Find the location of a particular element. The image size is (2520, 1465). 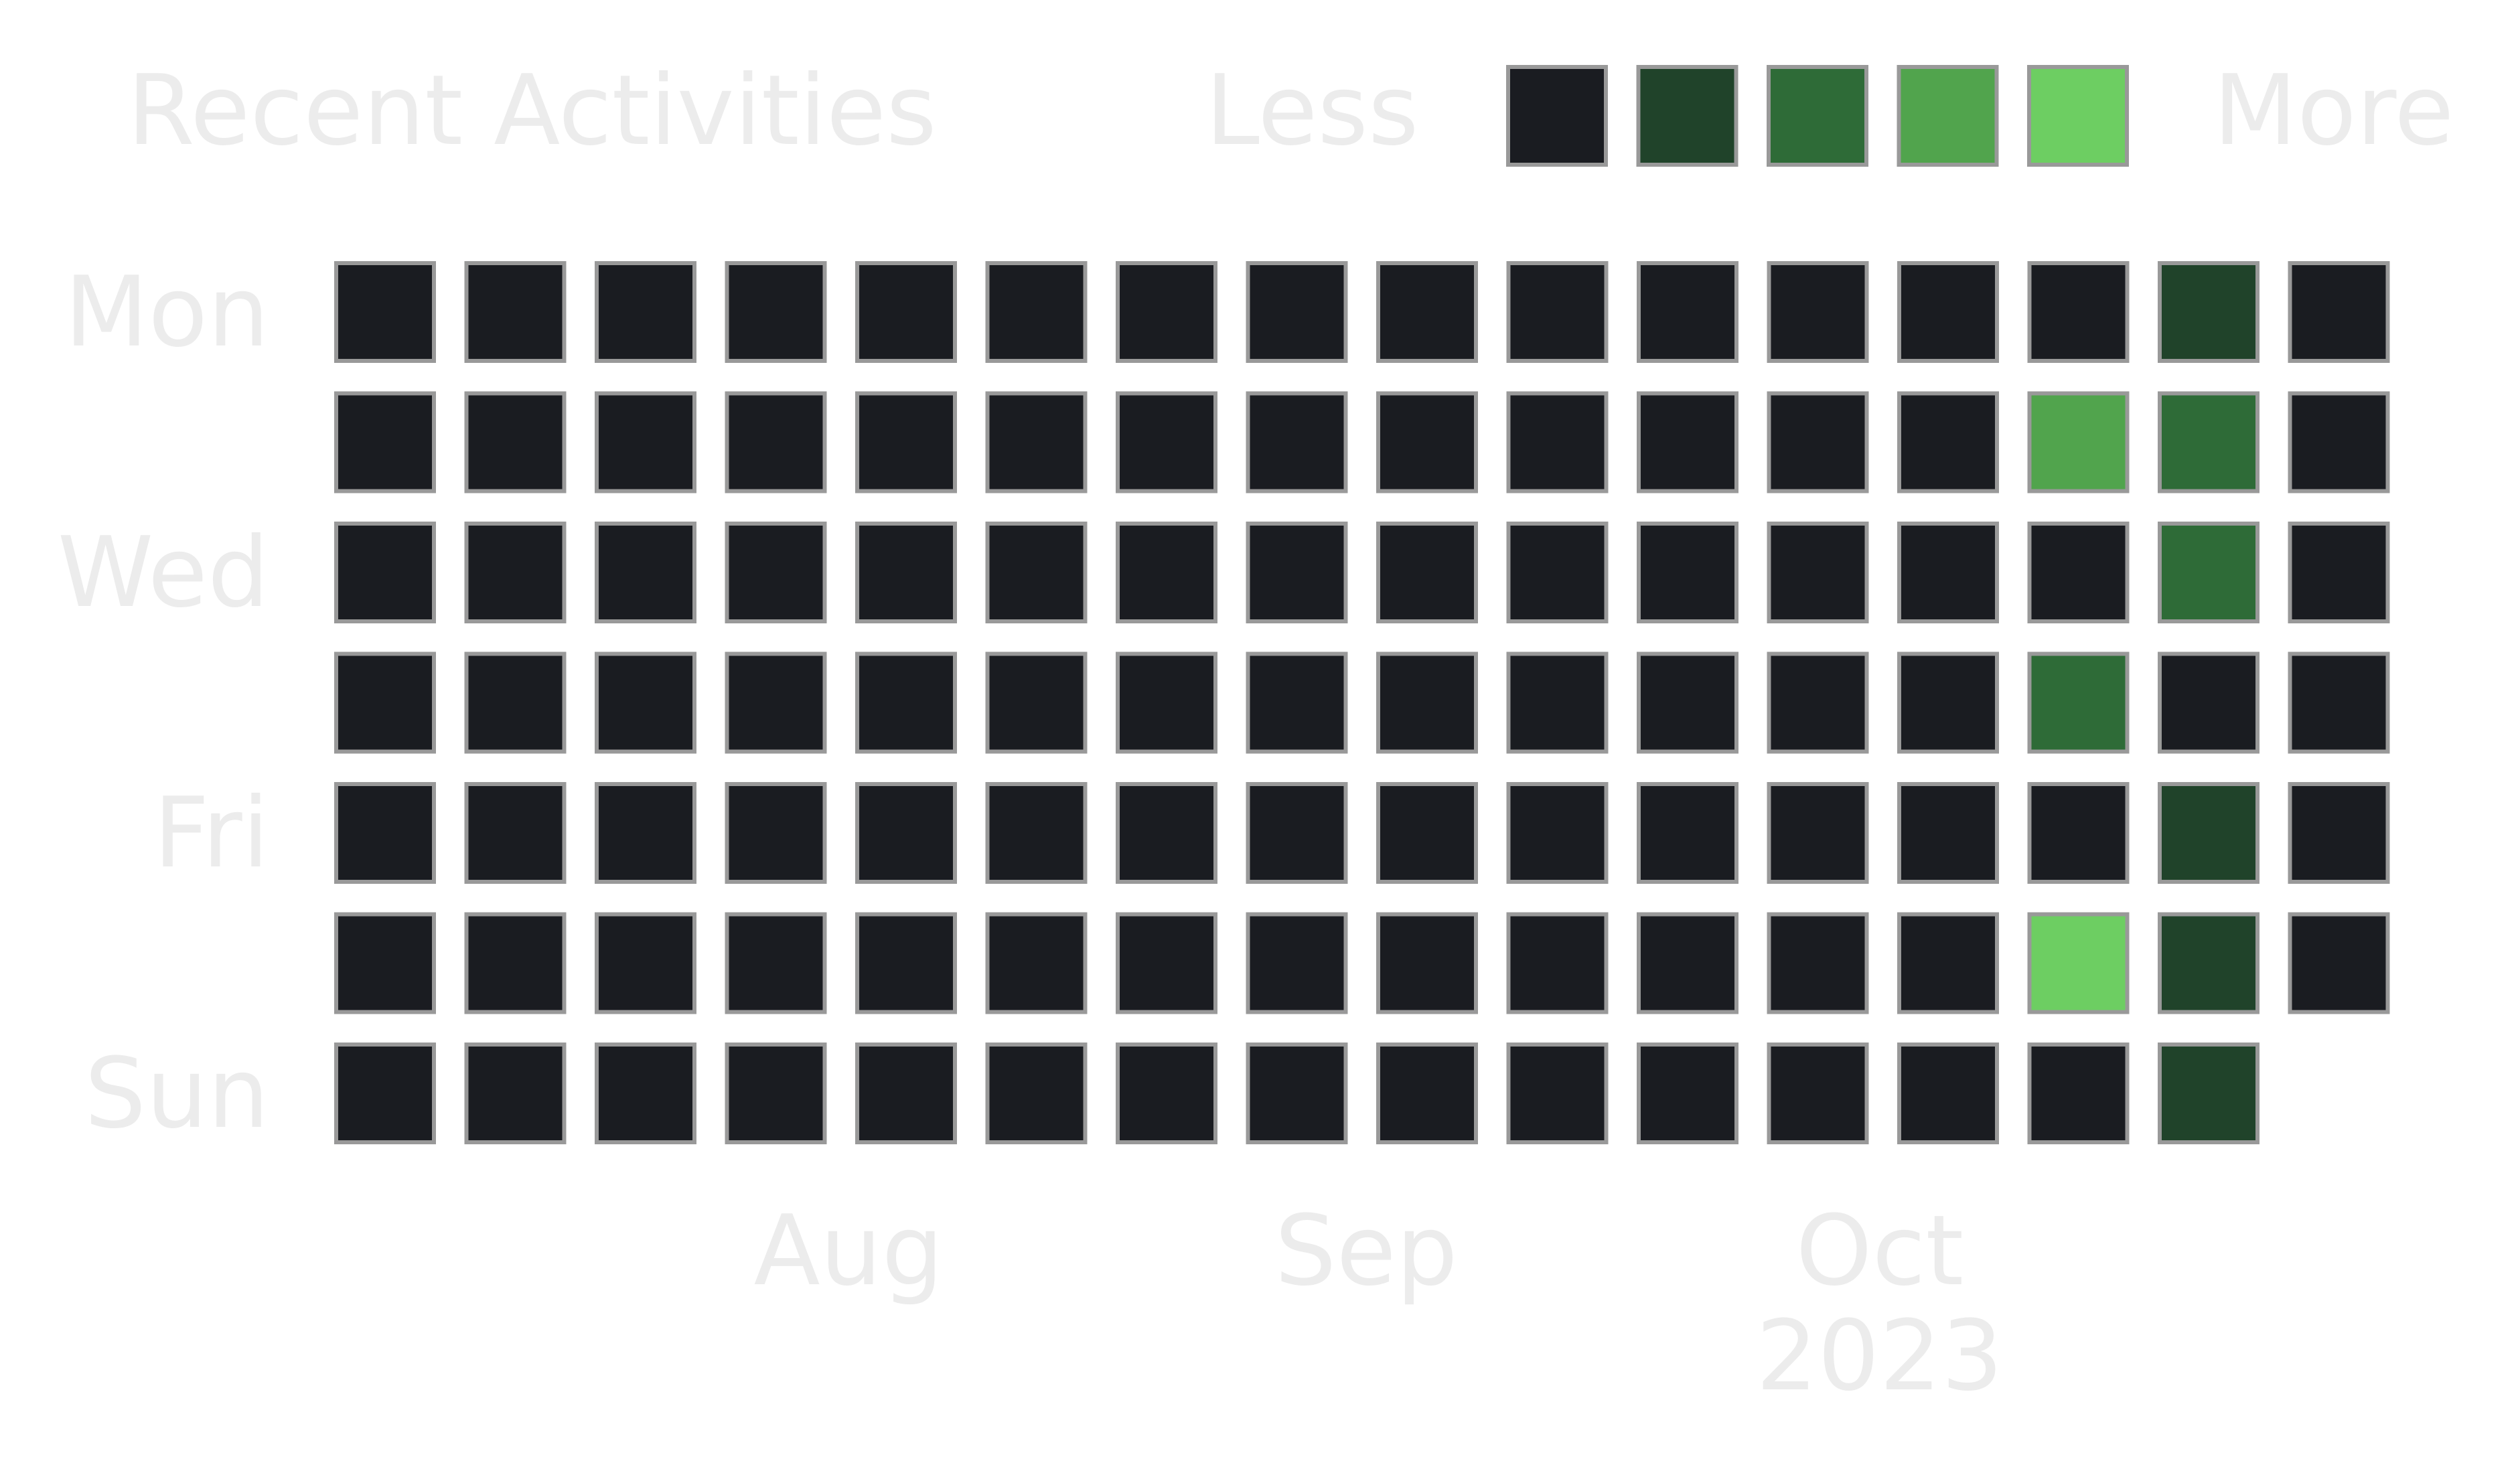

weekday-labels: Mon Wed Fri Sun is located at coordinates (163, 703).